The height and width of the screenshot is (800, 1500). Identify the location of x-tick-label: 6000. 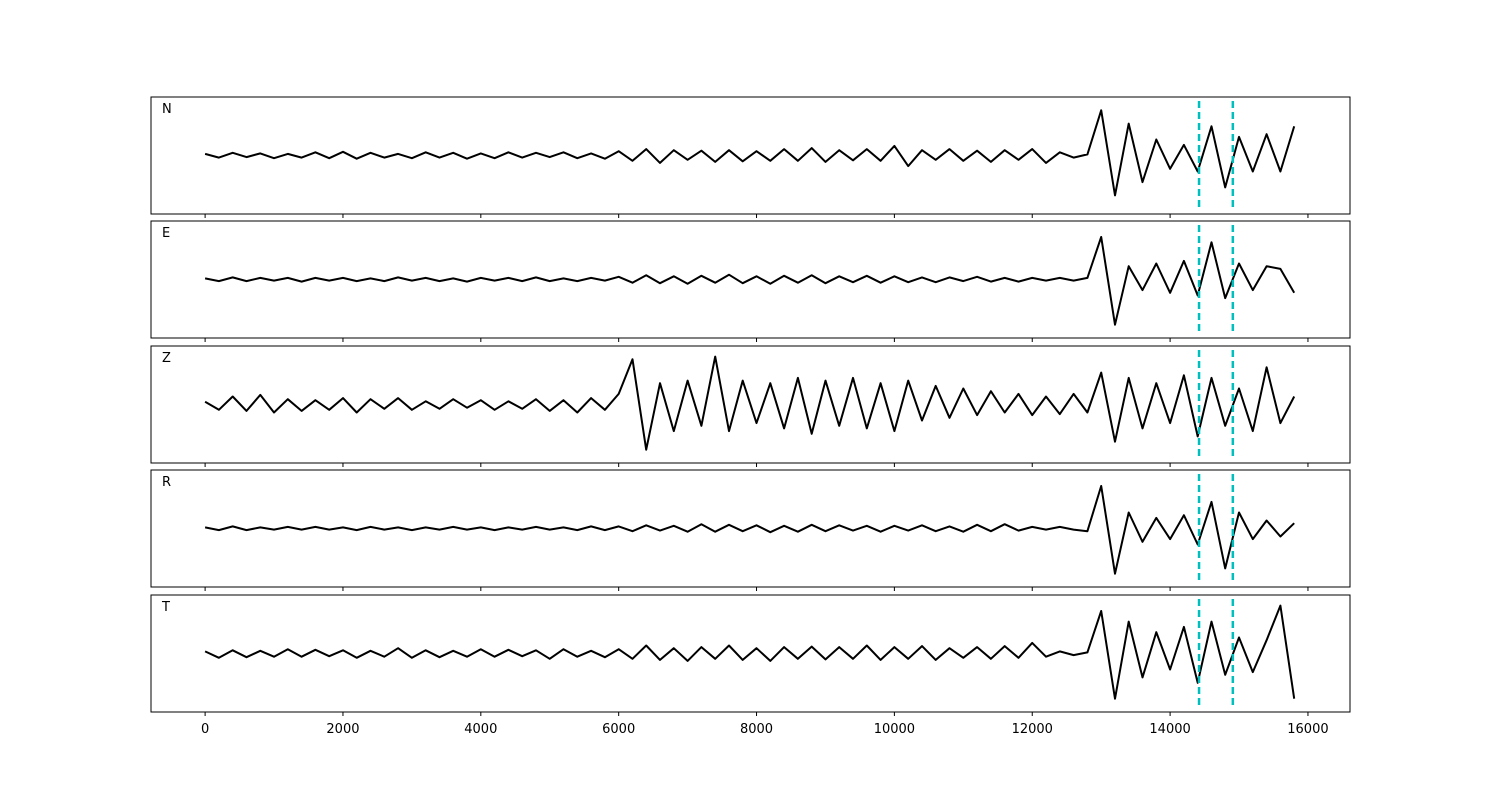
(618, 729).